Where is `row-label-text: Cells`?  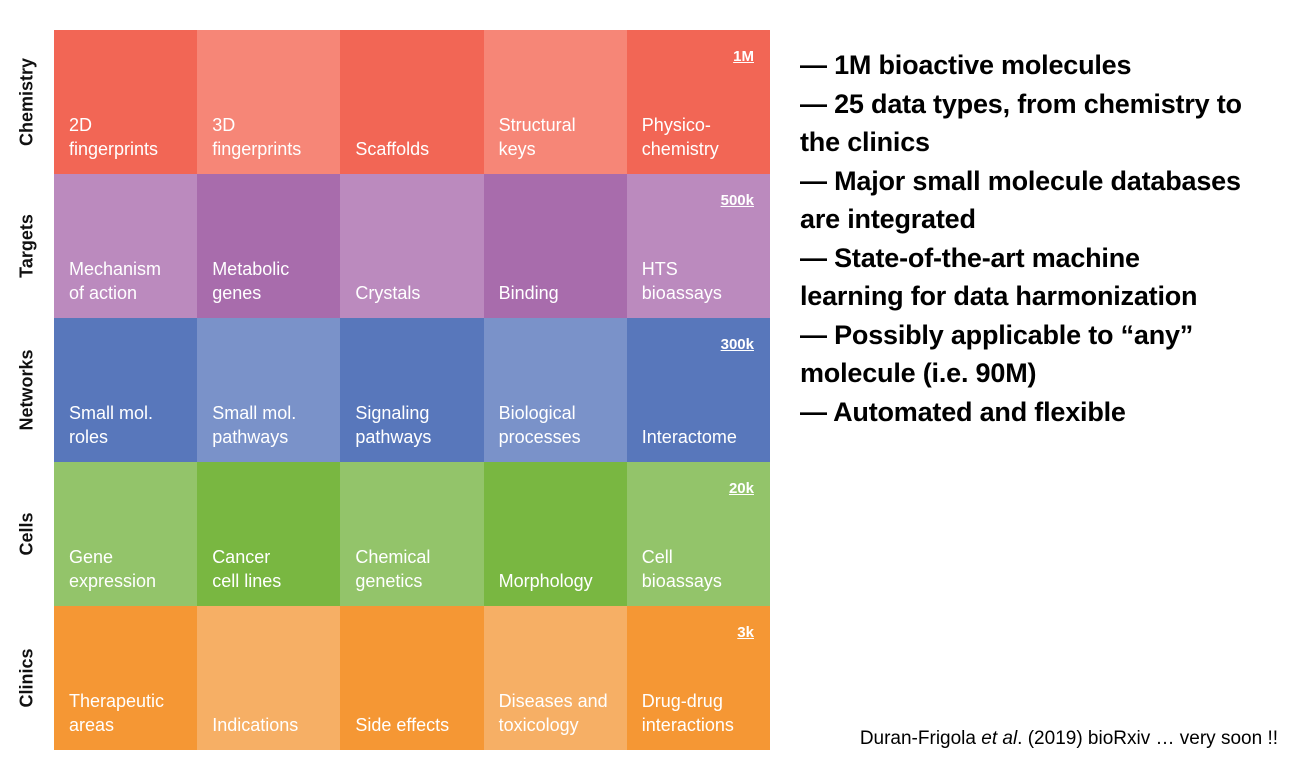
row-label-text: Cells is located at coordinates (26, 534).